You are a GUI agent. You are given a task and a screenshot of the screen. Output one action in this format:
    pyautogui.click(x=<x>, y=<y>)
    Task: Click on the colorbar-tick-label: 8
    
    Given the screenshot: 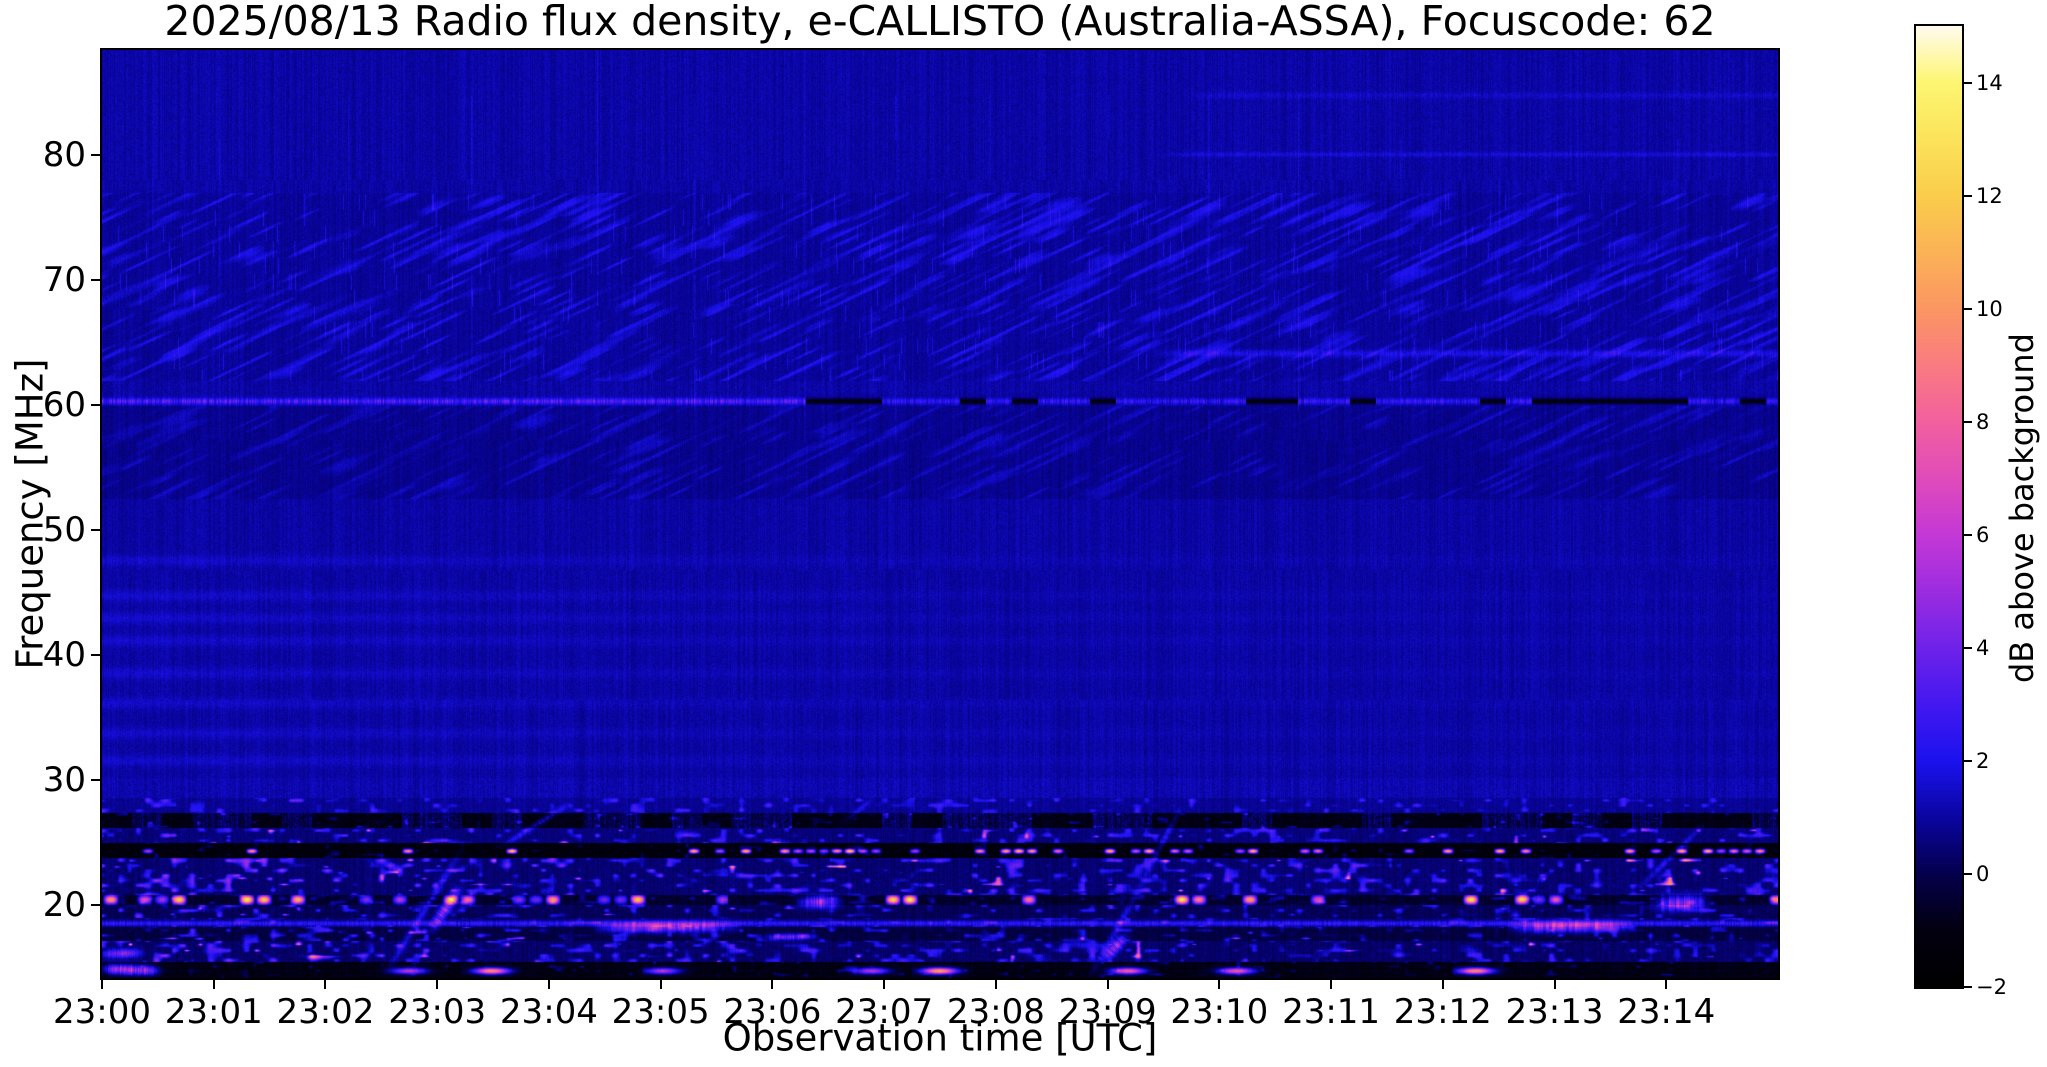 What is the action you would take?
    pyautogui.click(x=1983, y=421)
    